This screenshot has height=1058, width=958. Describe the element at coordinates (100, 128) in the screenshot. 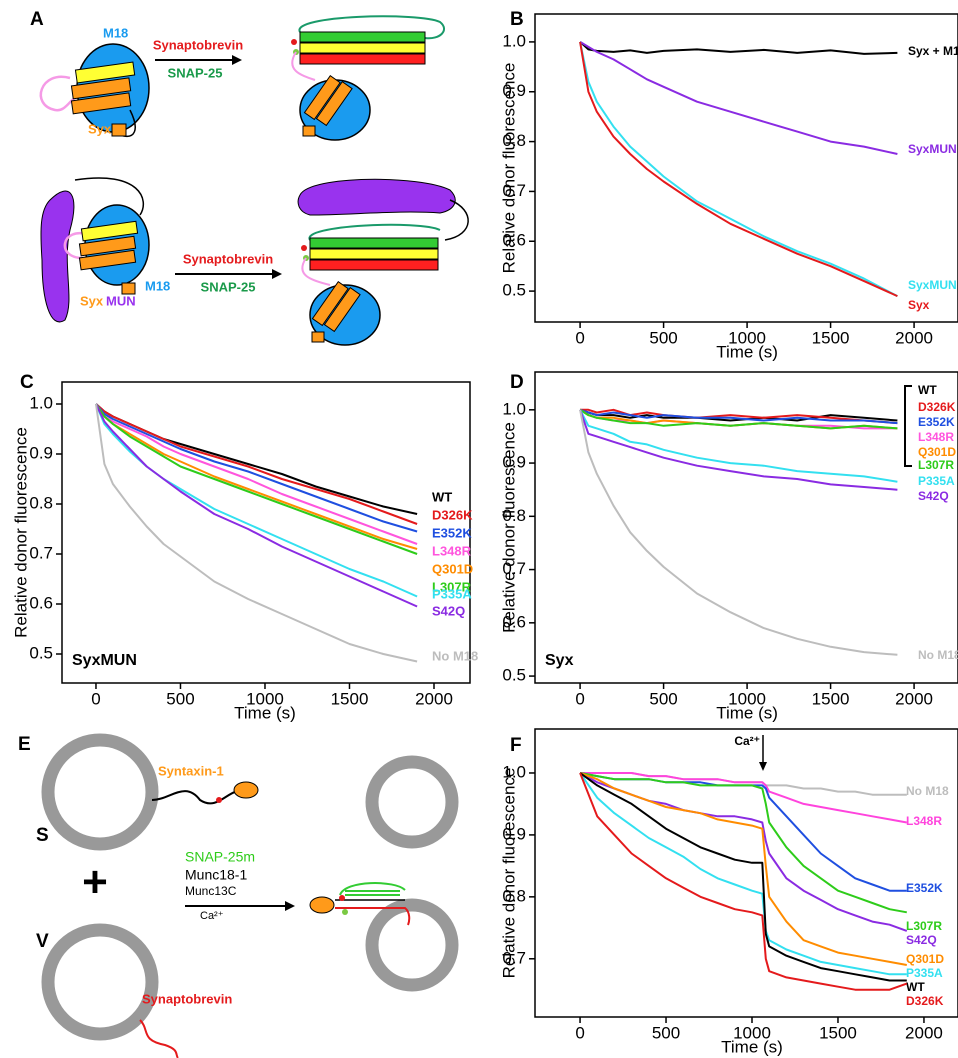

I see `label-syx: Syx` at that location.